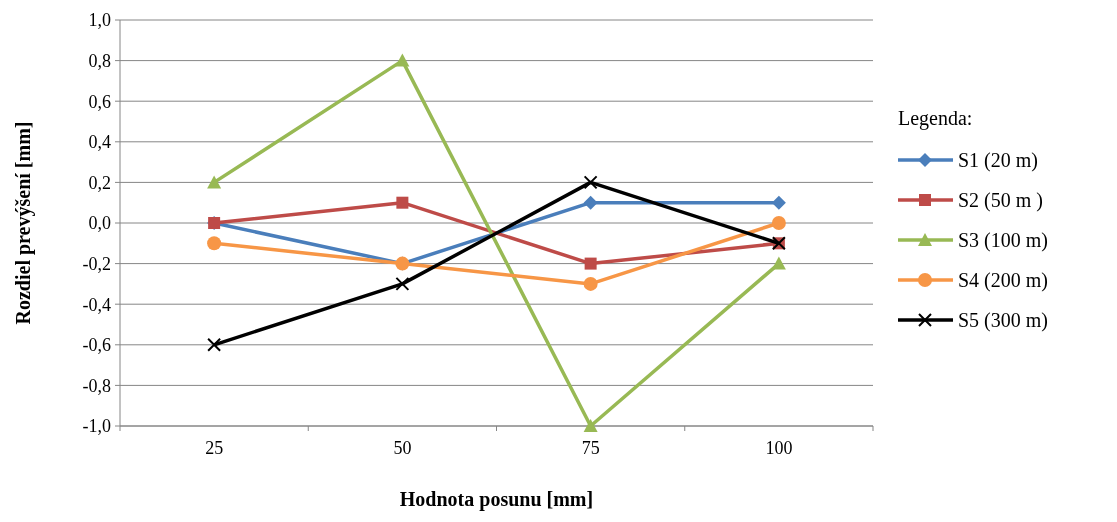 This screenshot has height=522, width=1117. Describe the element at coordinates (779, 448) in the screenshot. I see `x-tick-label: 100` at that location.